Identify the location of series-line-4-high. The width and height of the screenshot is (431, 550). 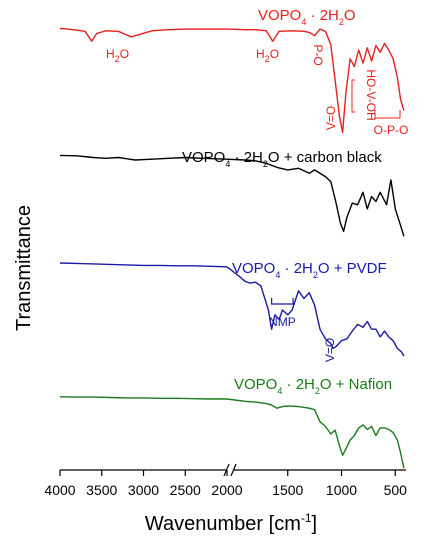
(315, 433).